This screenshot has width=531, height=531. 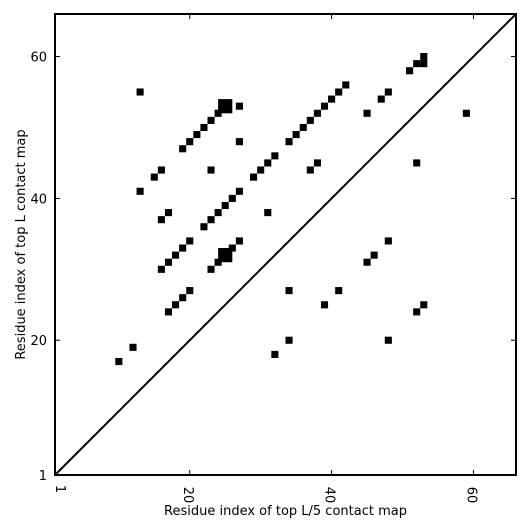 I want to click on y-tick-label: 40, so click(x=38, y=199).